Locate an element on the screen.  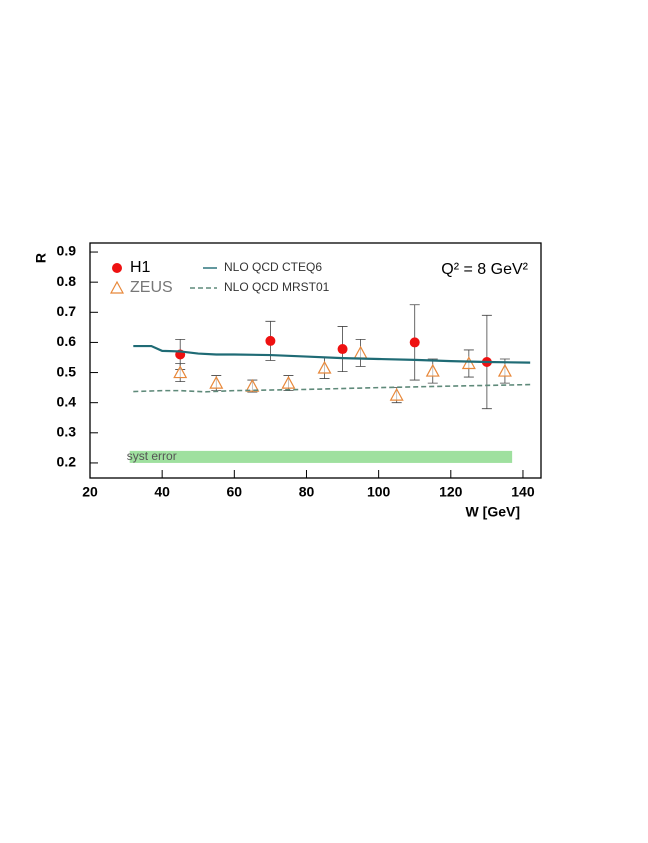
syst-band is located at coordinates (321, 456).